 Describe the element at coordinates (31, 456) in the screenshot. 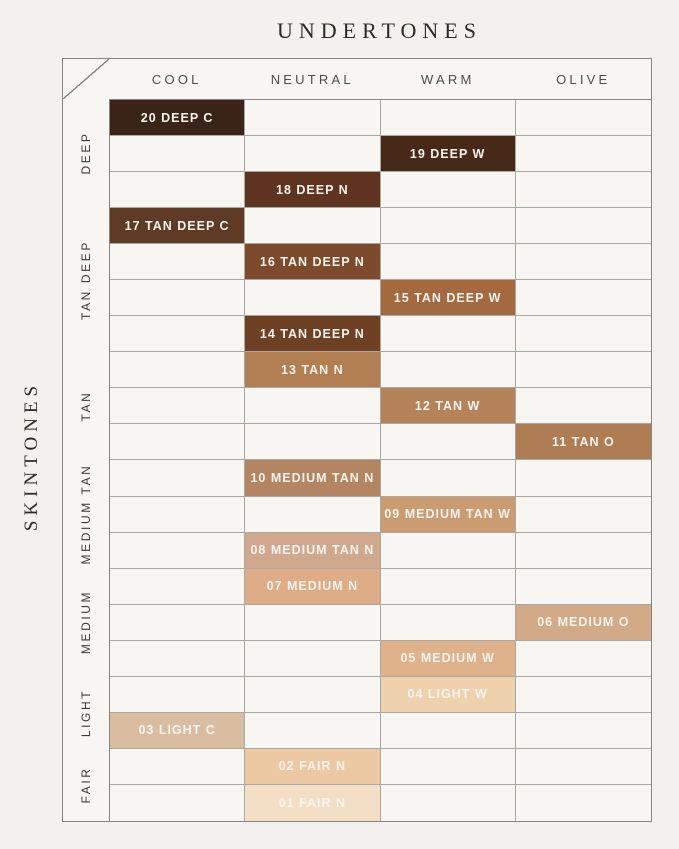

I see `skintones-axis-label: SKINTONES` at that location.